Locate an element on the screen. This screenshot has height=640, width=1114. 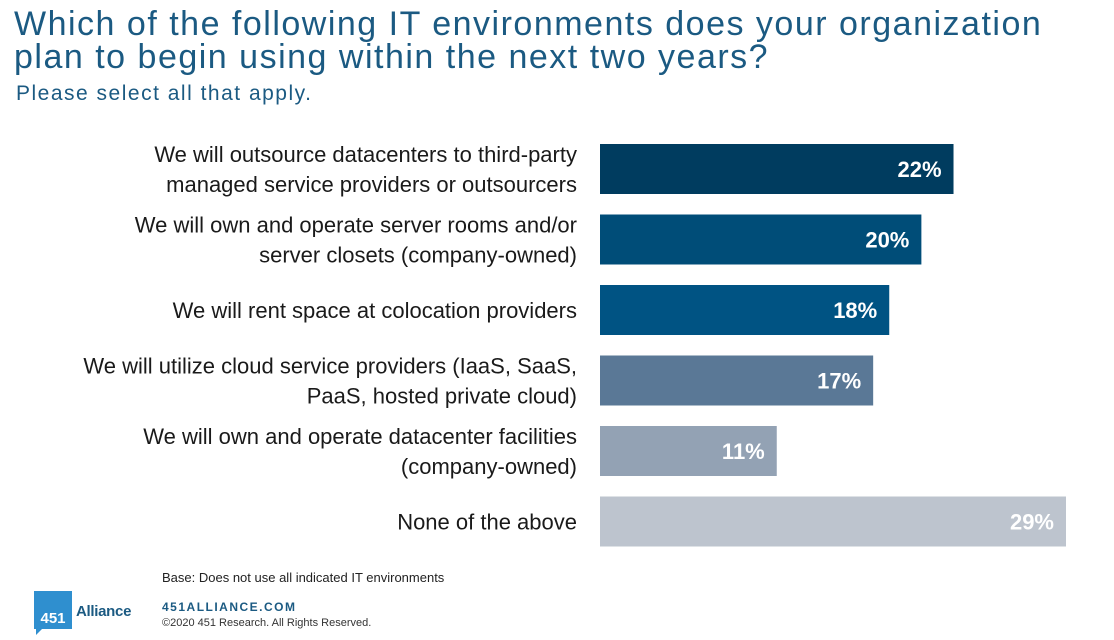
value-label-1: 22% is located at coordinates (919, 169).